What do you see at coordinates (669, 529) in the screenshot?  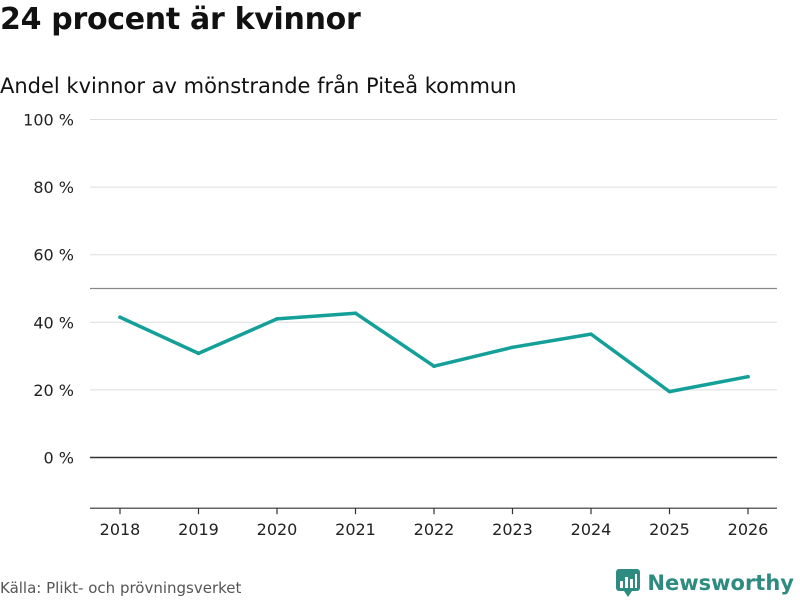 I see `x-tick-label: 2025` at bounding box center [669, 529].